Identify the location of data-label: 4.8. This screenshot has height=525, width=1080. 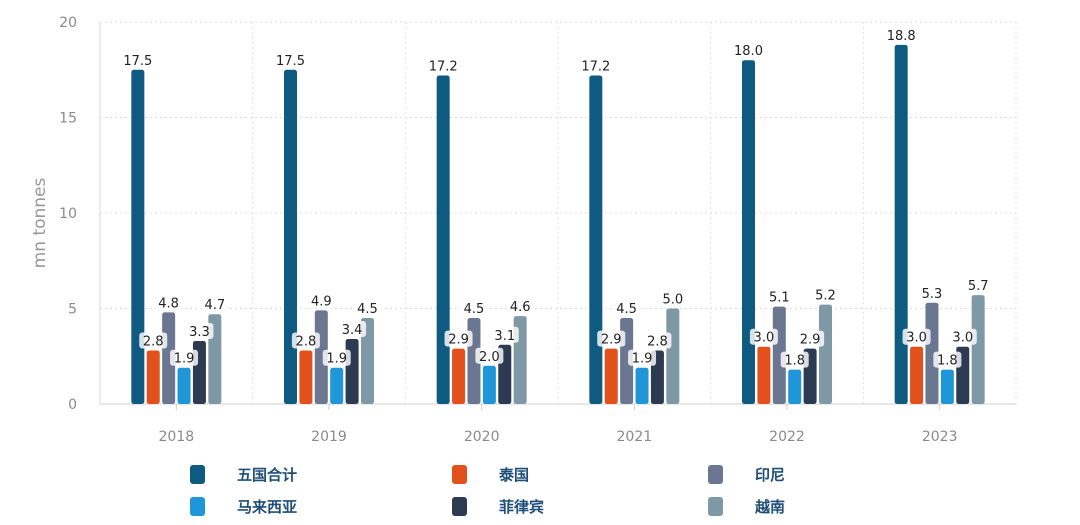
(168, 303).